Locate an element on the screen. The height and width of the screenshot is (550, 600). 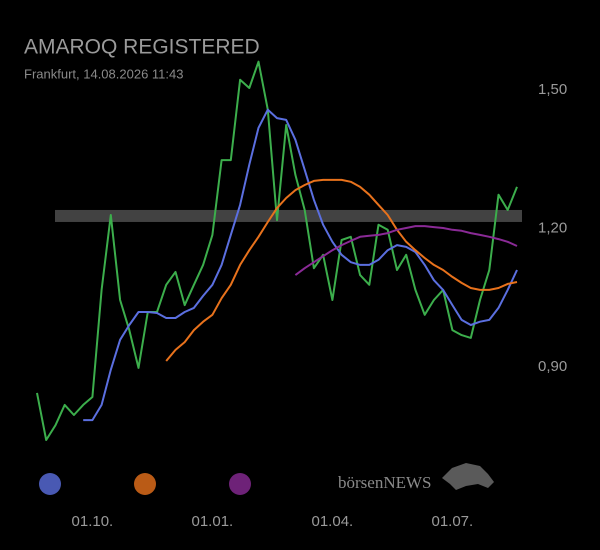
x-tick-label: 01.04. is located at coordinates (333, 521).